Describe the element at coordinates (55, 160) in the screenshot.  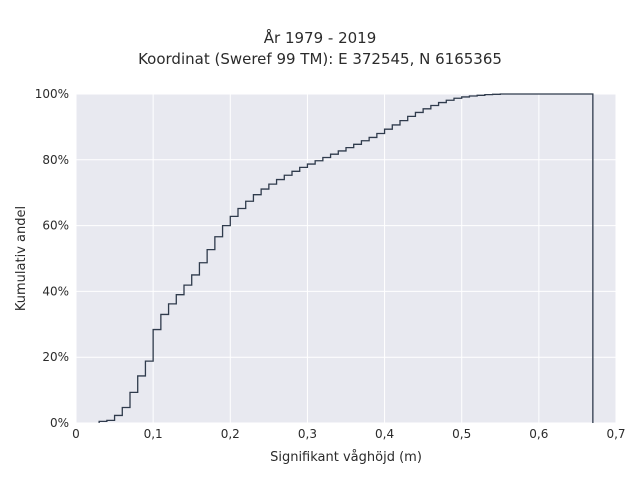
I see `y-tick-label: 80%` at that location.